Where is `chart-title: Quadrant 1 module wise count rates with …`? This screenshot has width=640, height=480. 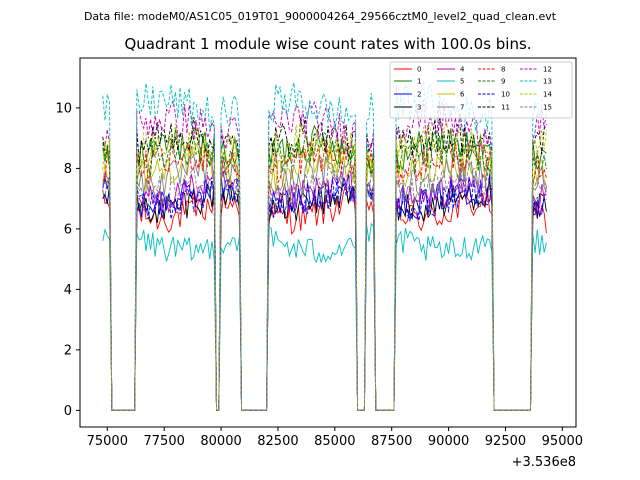 chart-title: Quadrant 1 module wise count rates with … is located at coordinates (327, 44).